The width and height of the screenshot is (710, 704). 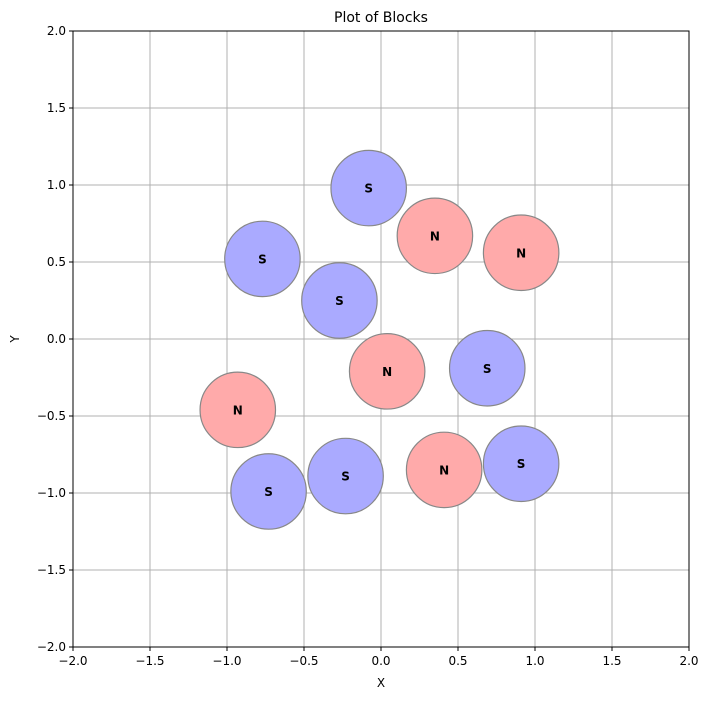 What do you see at coordinates (381, 683) in the screenshot?
I see `x-axis-title: X` at bounding box center [381, 683].